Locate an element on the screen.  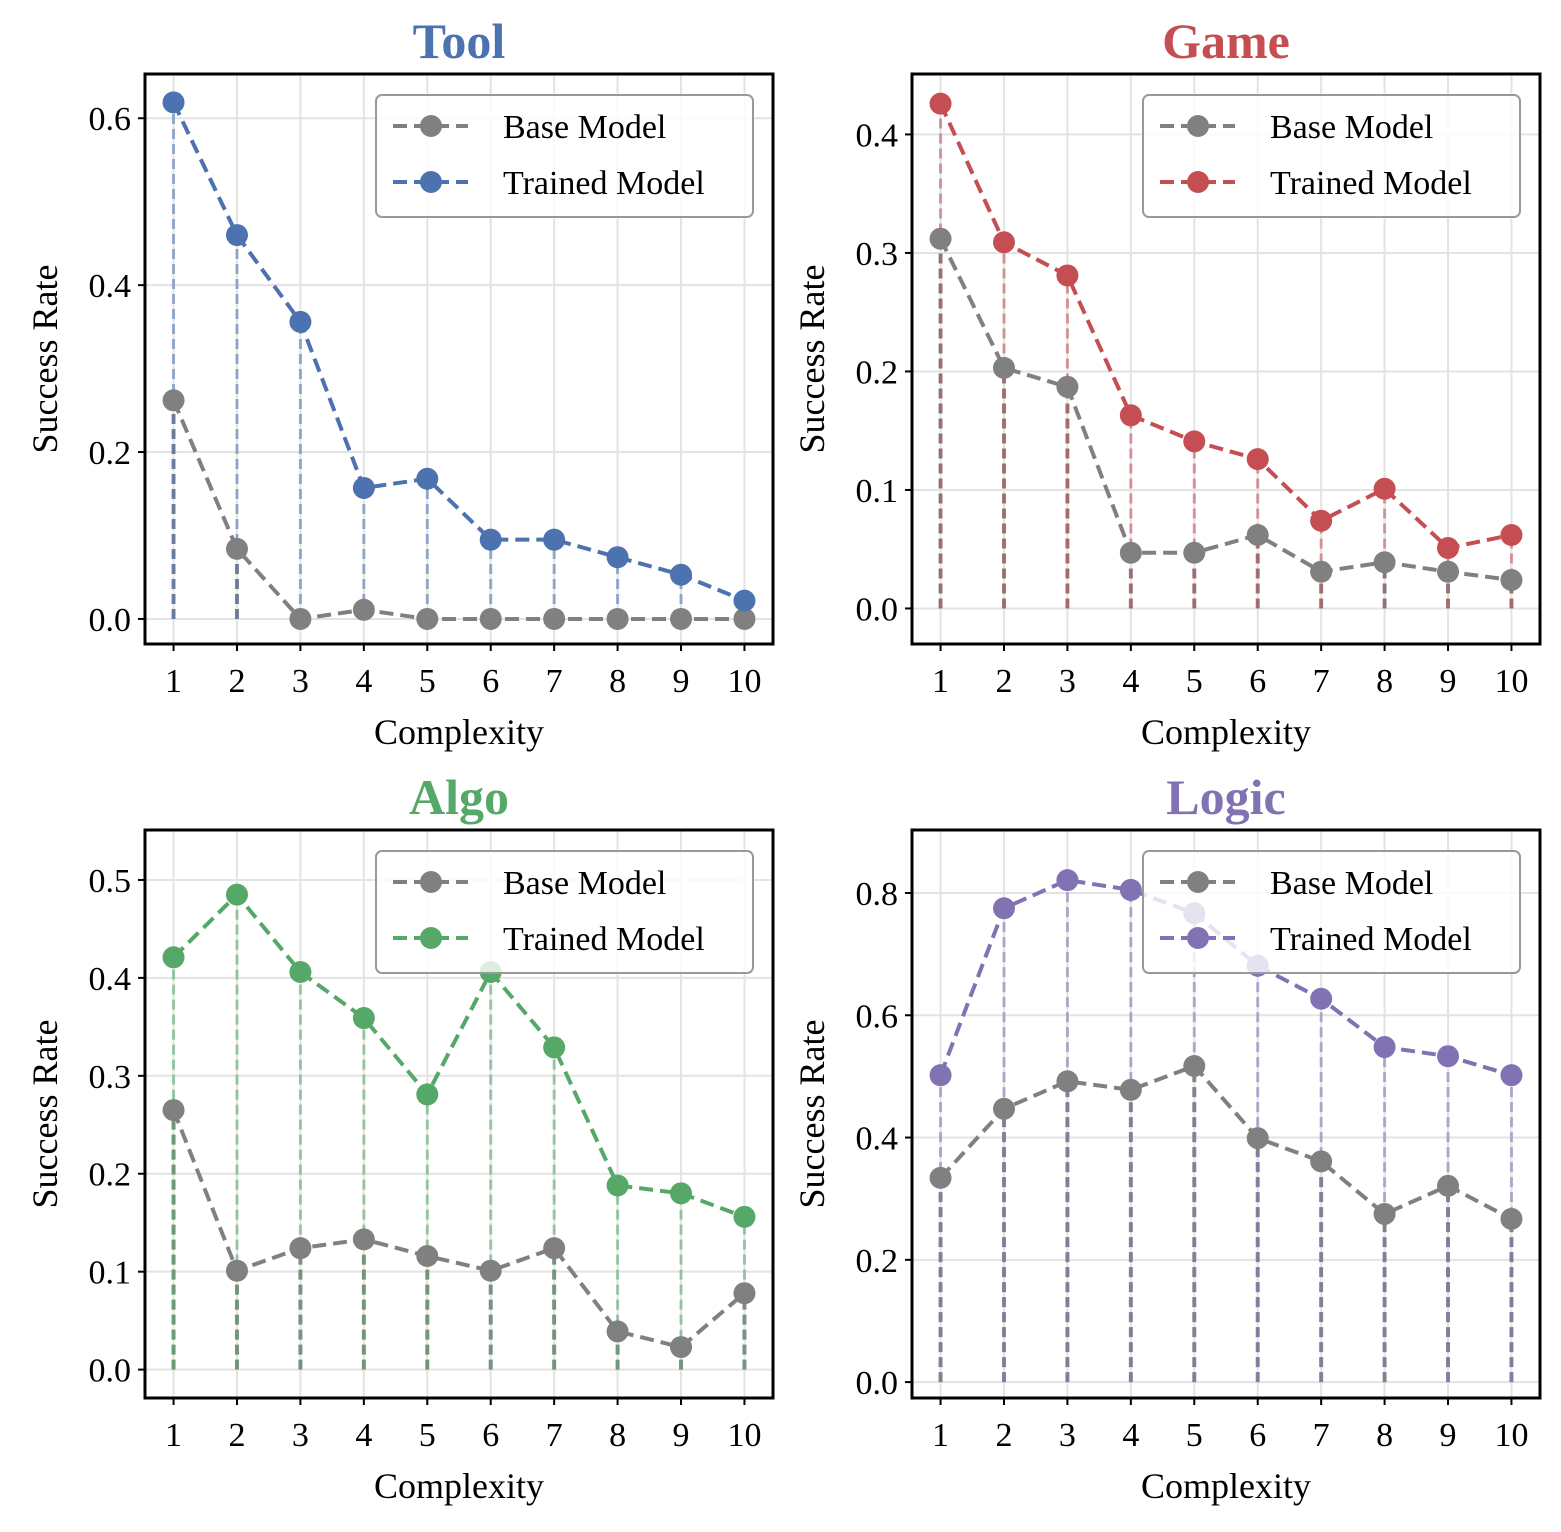
x-tick-label: 6 is located at coordinates (490, 1435).